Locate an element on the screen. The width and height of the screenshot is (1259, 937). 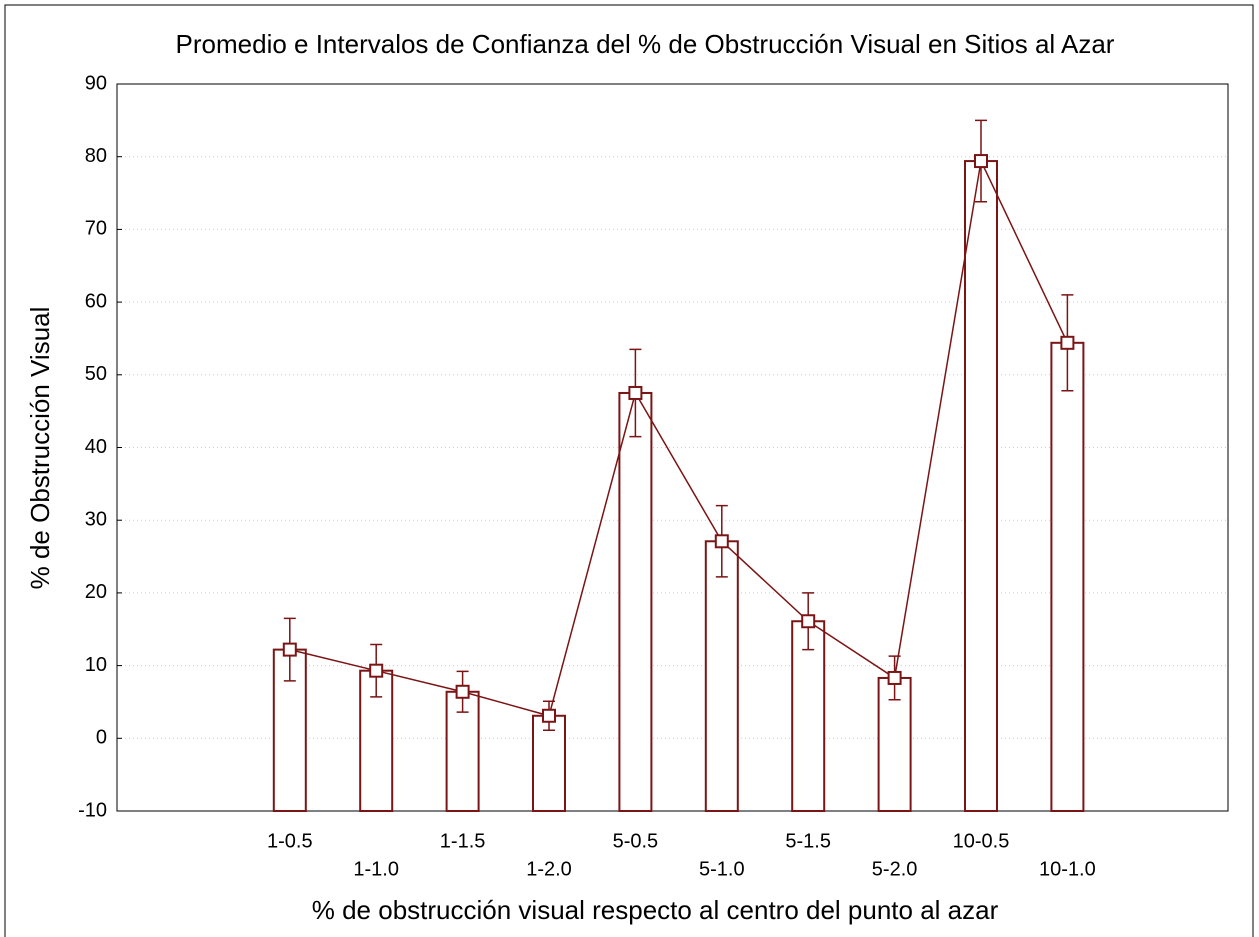
x-tick-label: 1-2.0 is located at coordinates (549, 869).